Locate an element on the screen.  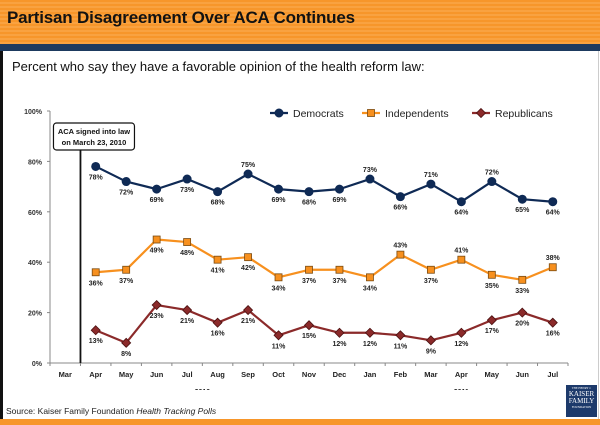
data-label: 34% is located at coordinates (279, 288).